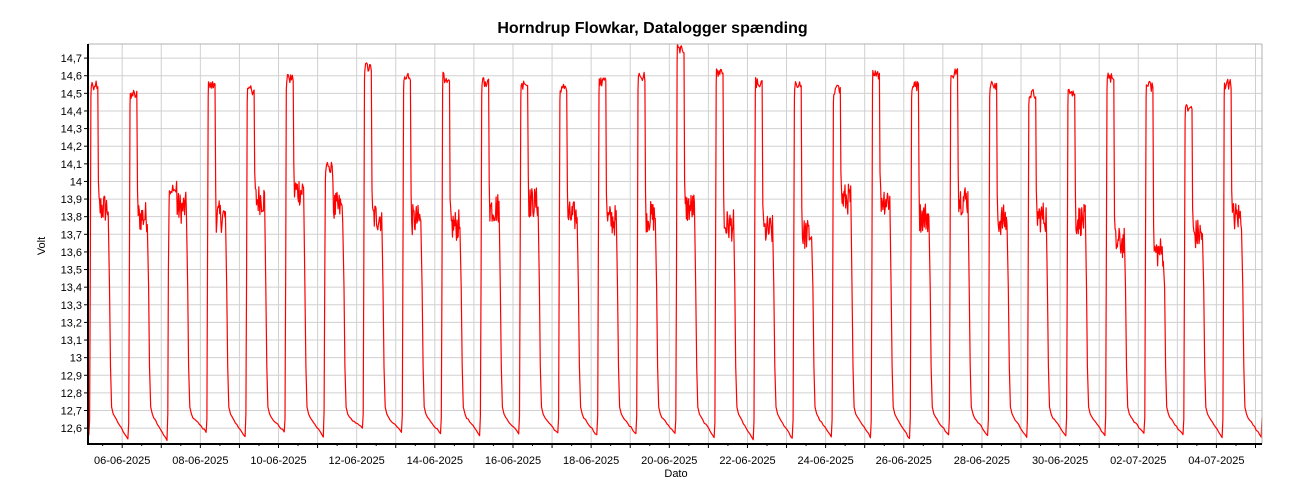 This screenshot has height=500, width=1300. Describe the element at coordinates (71, 165) in the screenshot. I see `y-tick-label: 14,1` at that location.